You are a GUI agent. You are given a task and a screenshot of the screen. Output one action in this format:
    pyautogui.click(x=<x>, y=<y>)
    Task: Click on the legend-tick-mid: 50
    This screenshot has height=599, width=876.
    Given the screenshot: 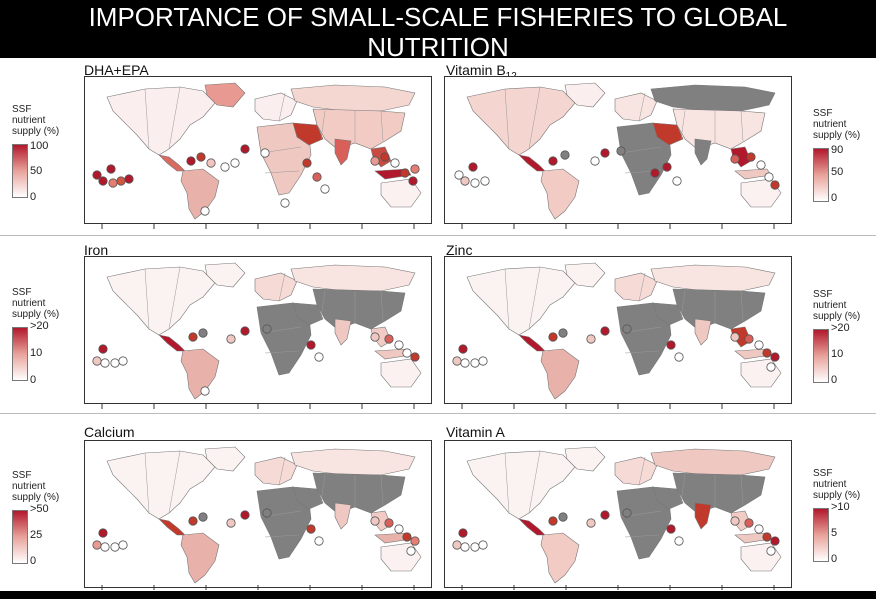 What is the action you would take?
    pyautogui.click(x=36, y=171)
    